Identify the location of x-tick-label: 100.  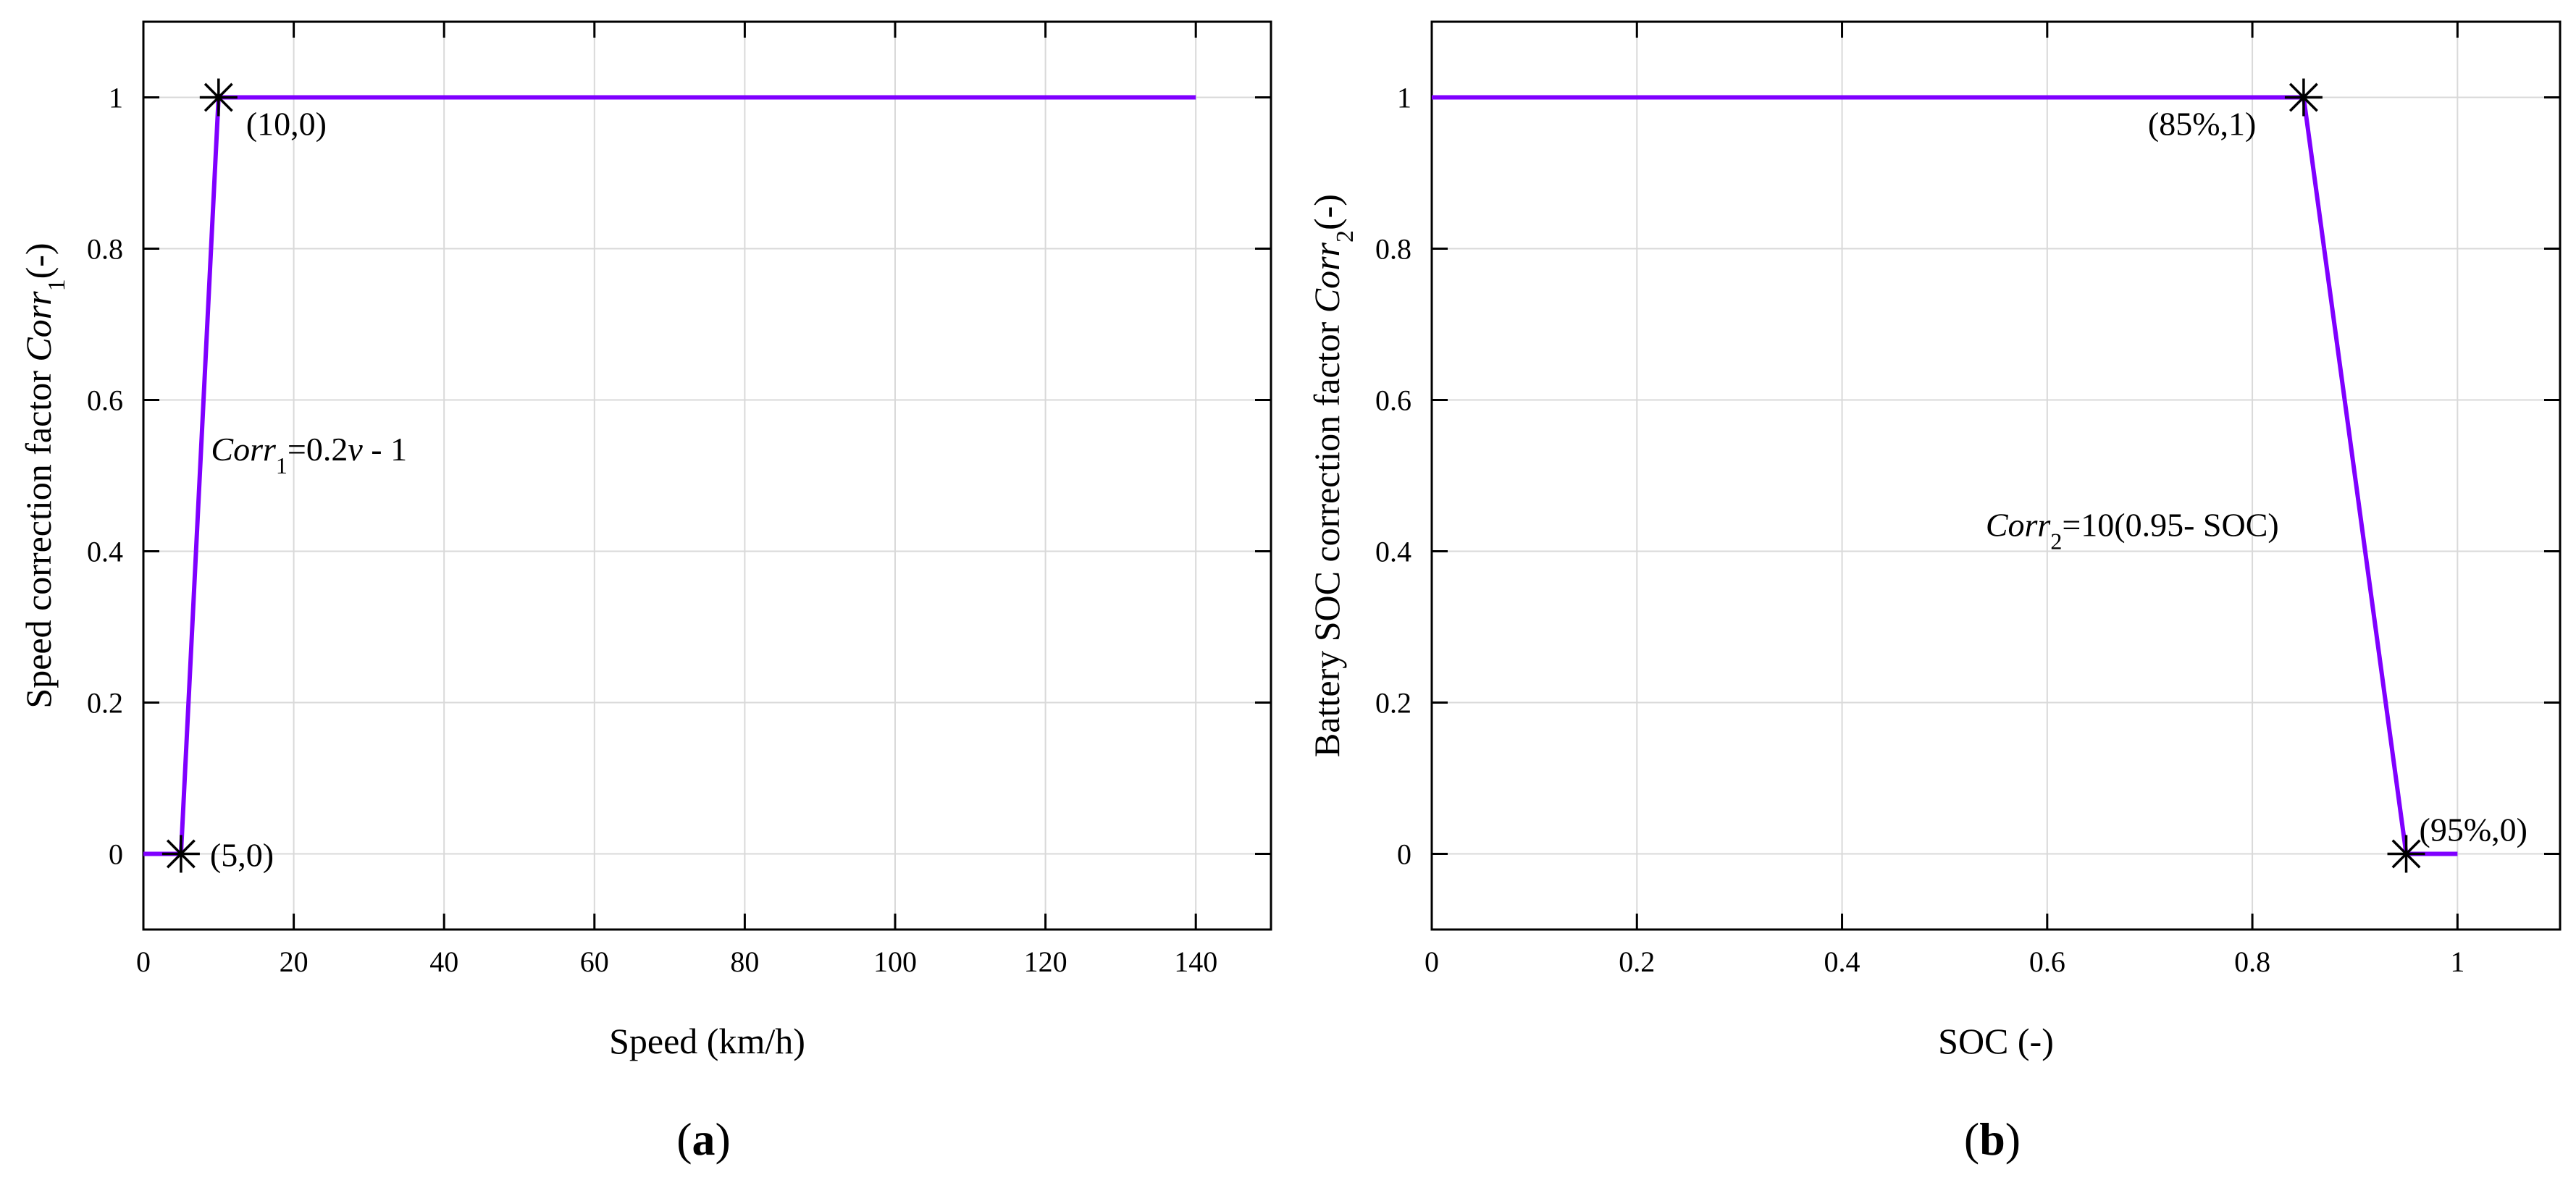
(895, 962).